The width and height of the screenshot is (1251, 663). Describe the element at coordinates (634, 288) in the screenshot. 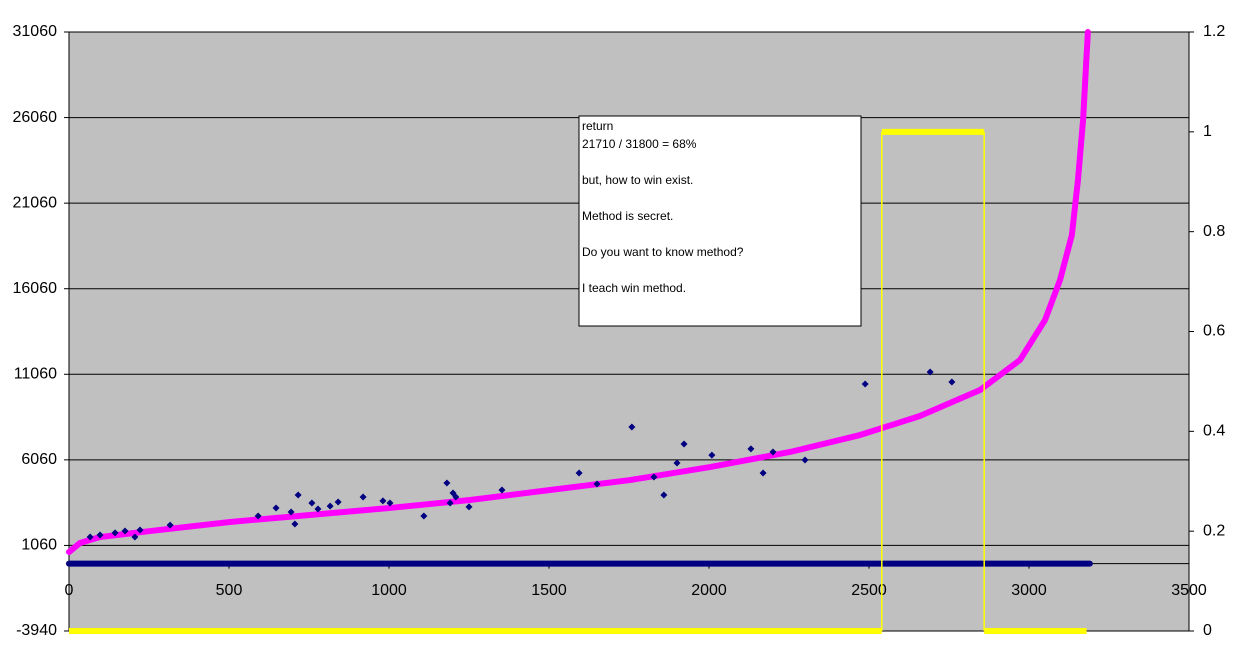

I see `annotation-text: I teach win method.` at that location.